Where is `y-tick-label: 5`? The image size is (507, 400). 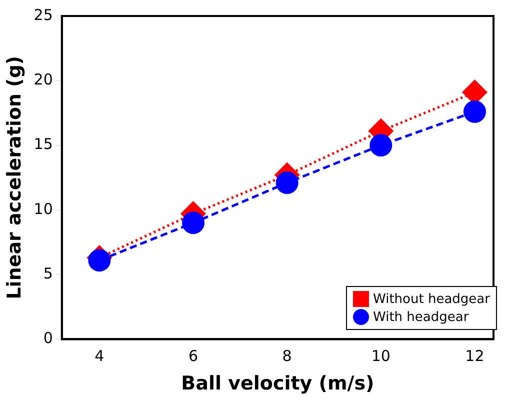
y-tick-label: 5 is located at coordinates (48, 273).